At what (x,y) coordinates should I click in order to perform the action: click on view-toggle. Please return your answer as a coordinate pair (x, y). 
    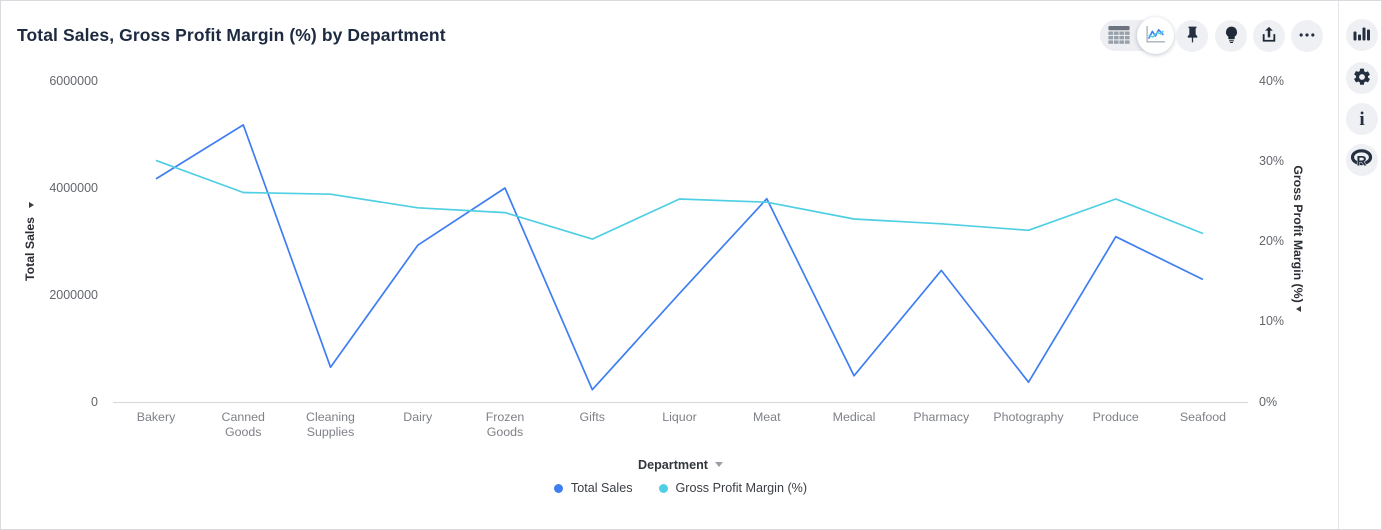
    Looking at the image, I should click on (1137, 35).